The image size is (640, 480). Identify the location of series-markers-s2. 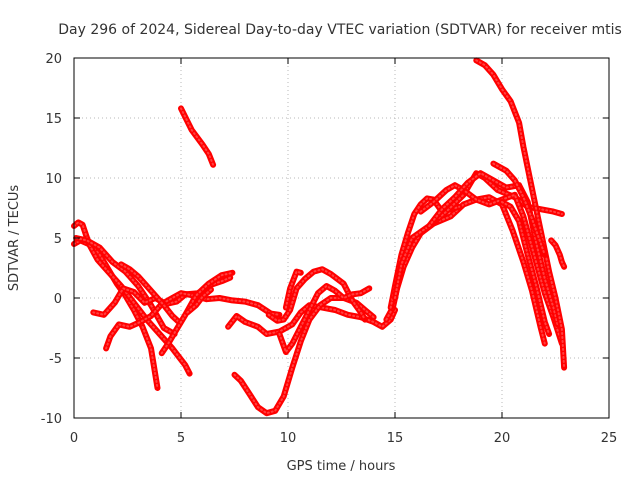
(132, 298).